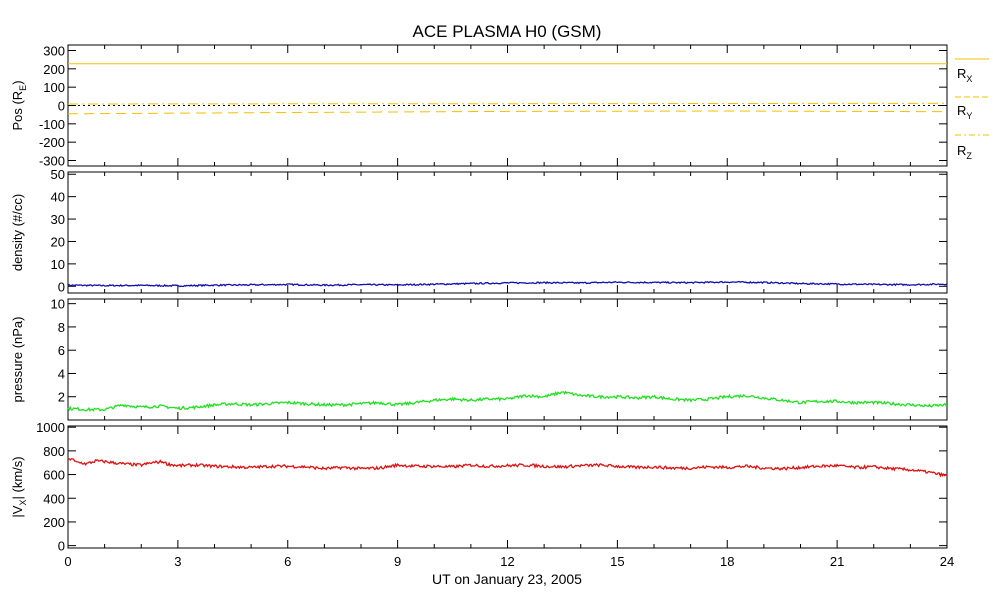 The width and height of the screenshot is (993, 605). Describe the element at coordinates (617, 561) in the screenshot. I see `x-tick-label: 15` at that location.